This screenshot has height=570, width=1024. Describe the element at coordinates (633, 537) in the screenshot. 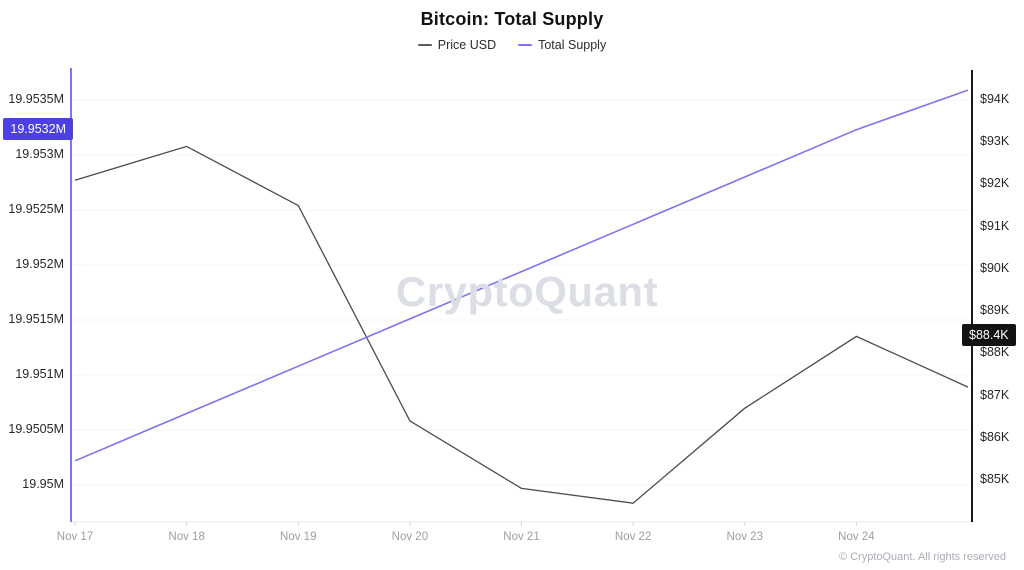

I see `x-axis-label: Nov 22` at that location.